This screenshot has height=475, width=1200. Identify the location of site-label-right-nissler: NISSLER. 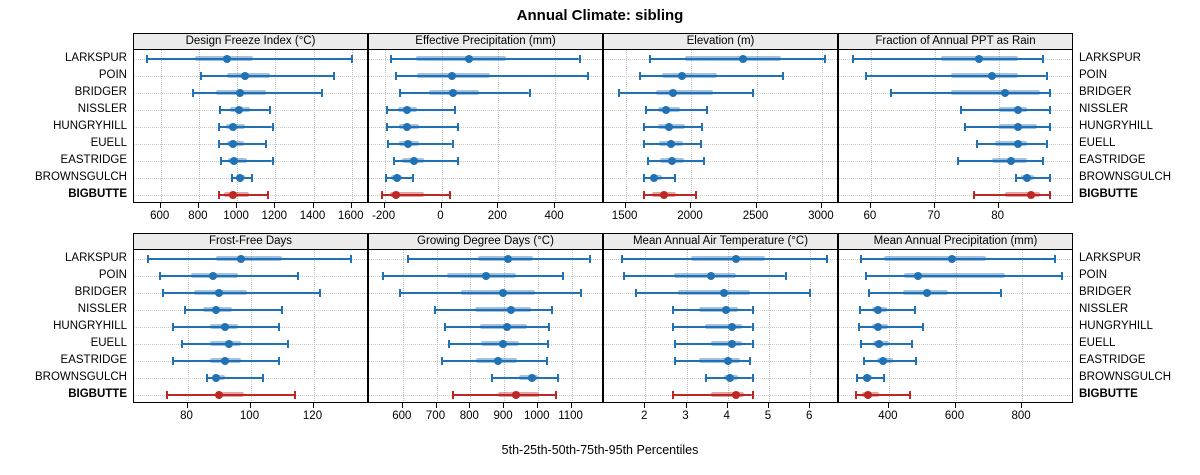
(1104, 309).